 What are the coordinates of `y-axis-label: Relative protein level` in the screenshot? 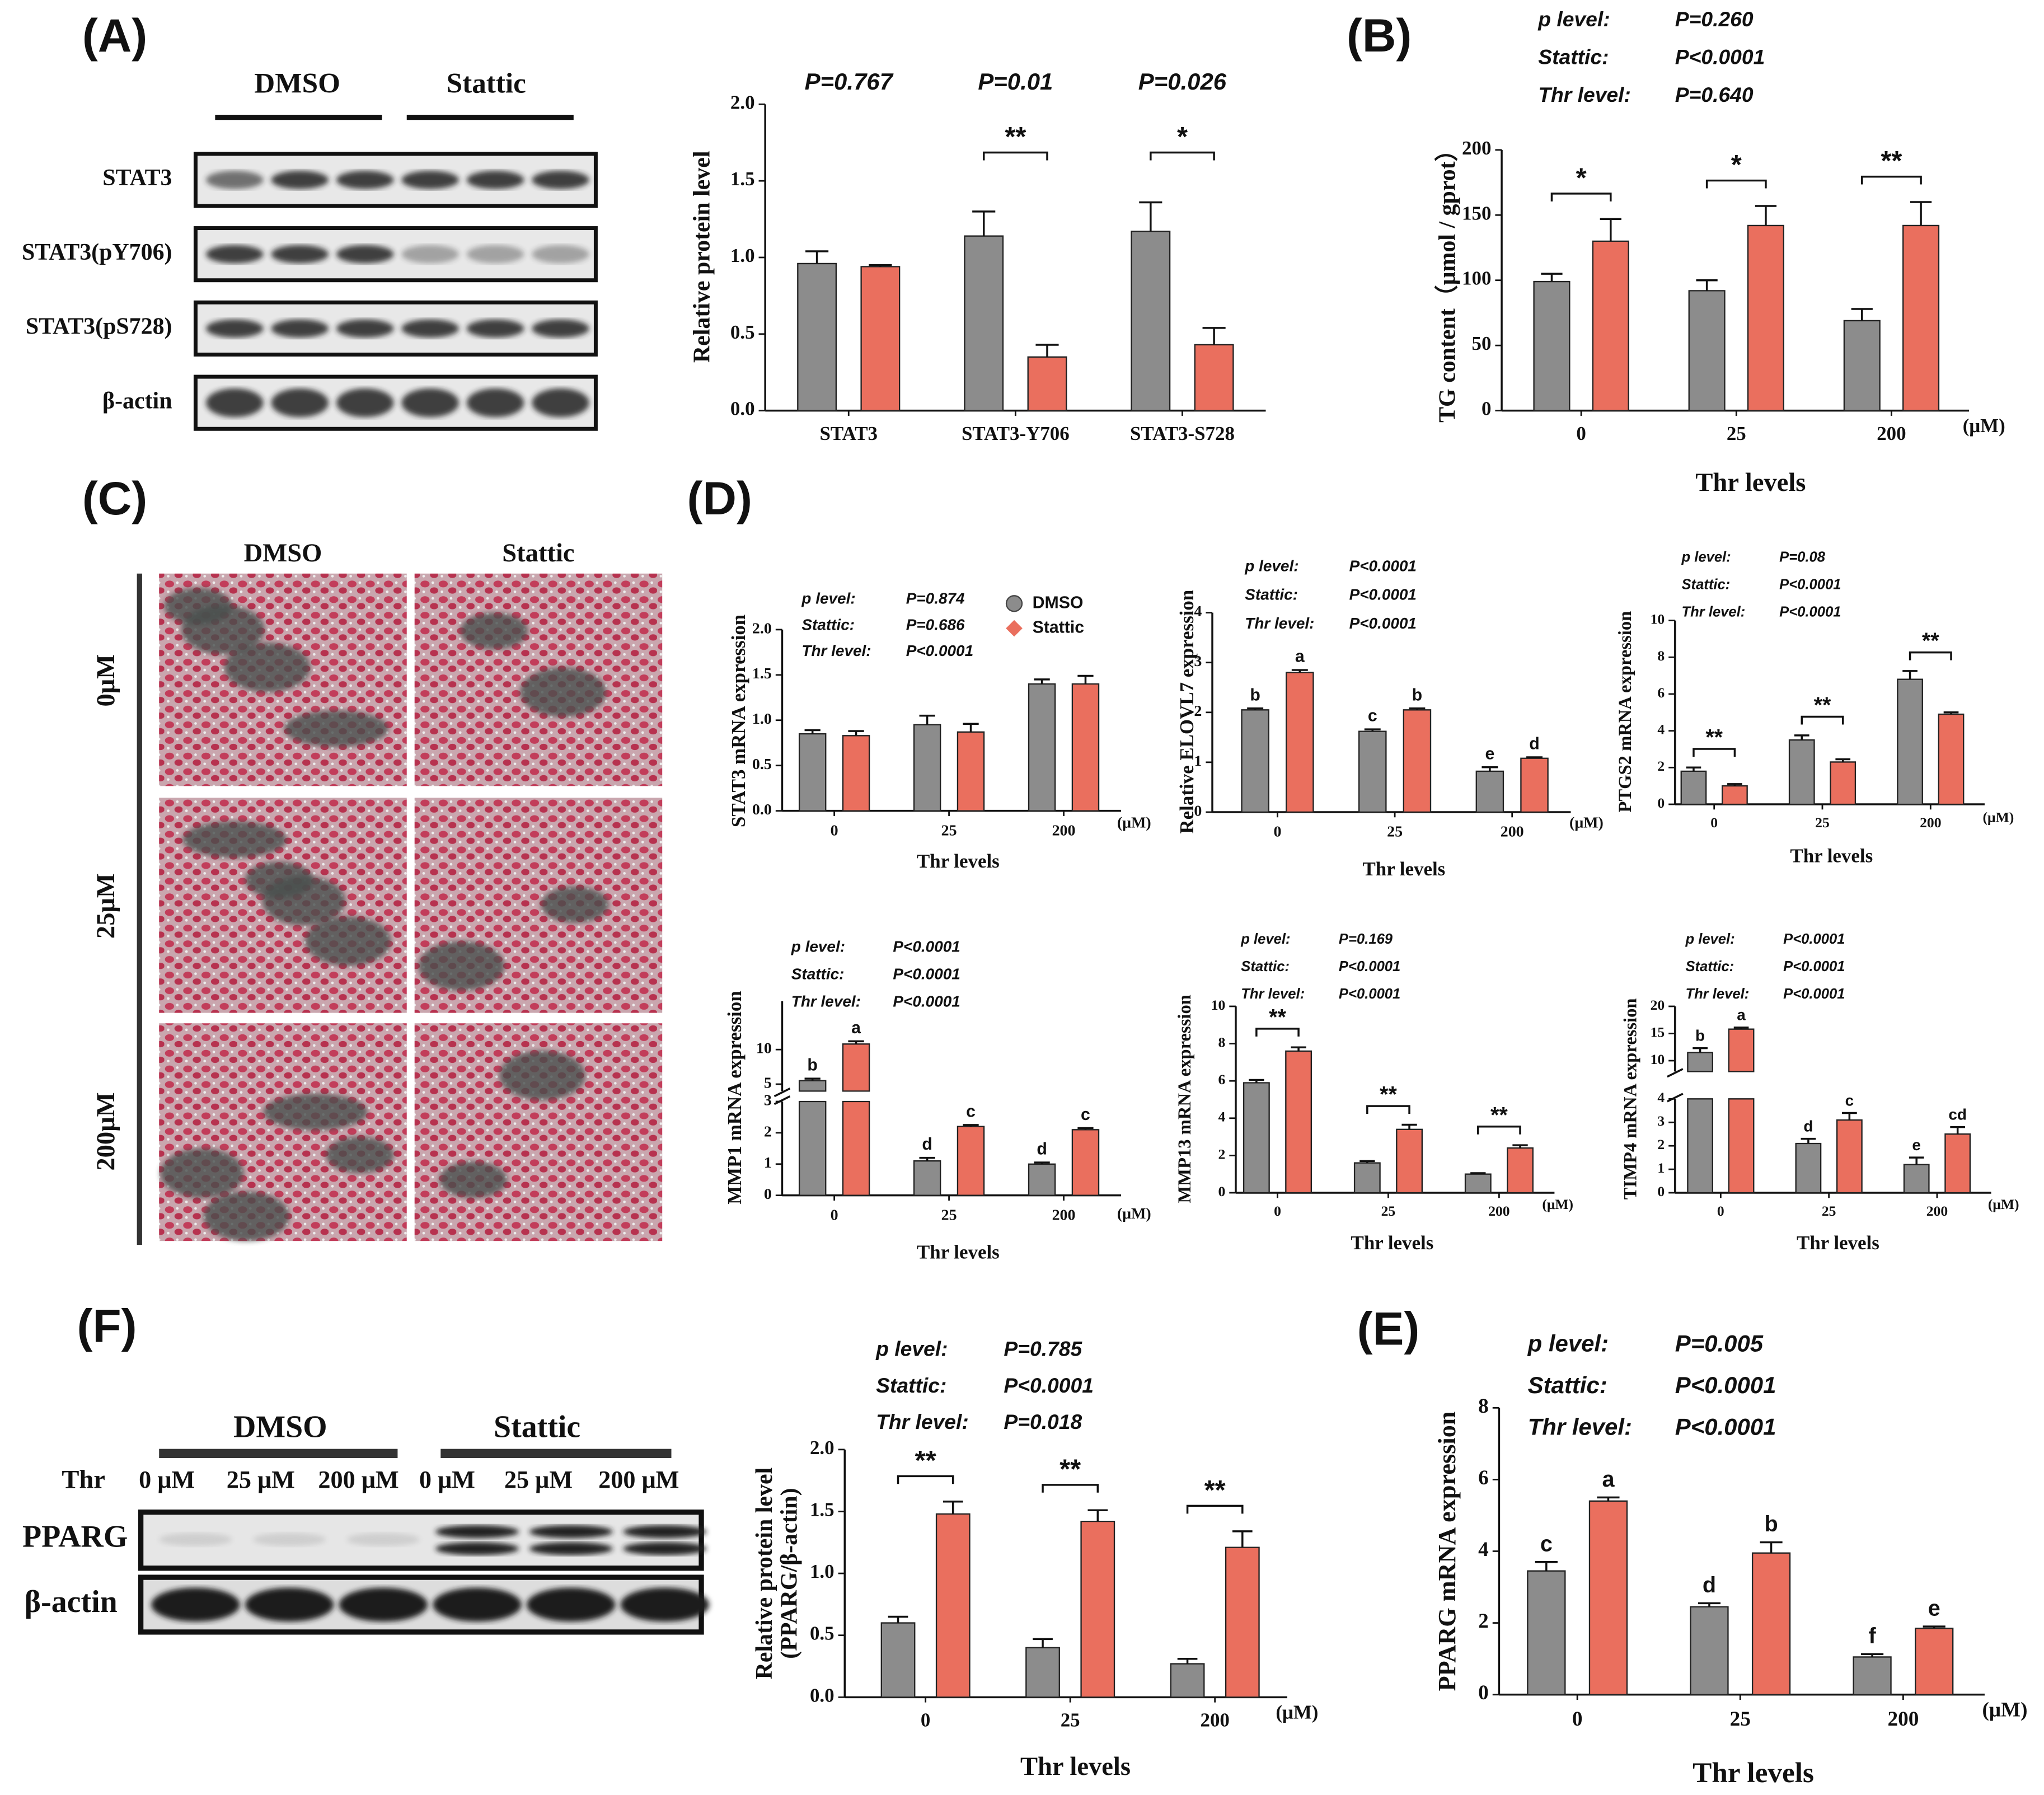 It's located at (764, 1574).